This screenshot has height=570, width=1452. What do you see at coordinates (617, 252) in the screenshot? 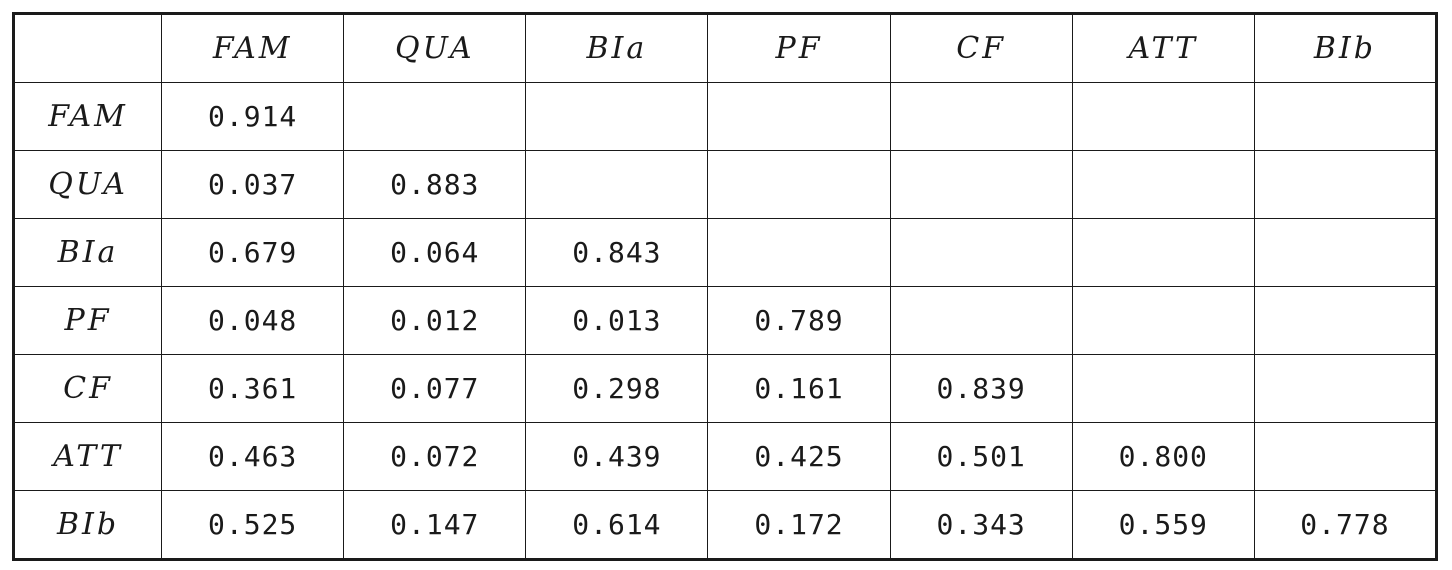
I see `table-cell: 0.843` at bounding box center [617, 252].